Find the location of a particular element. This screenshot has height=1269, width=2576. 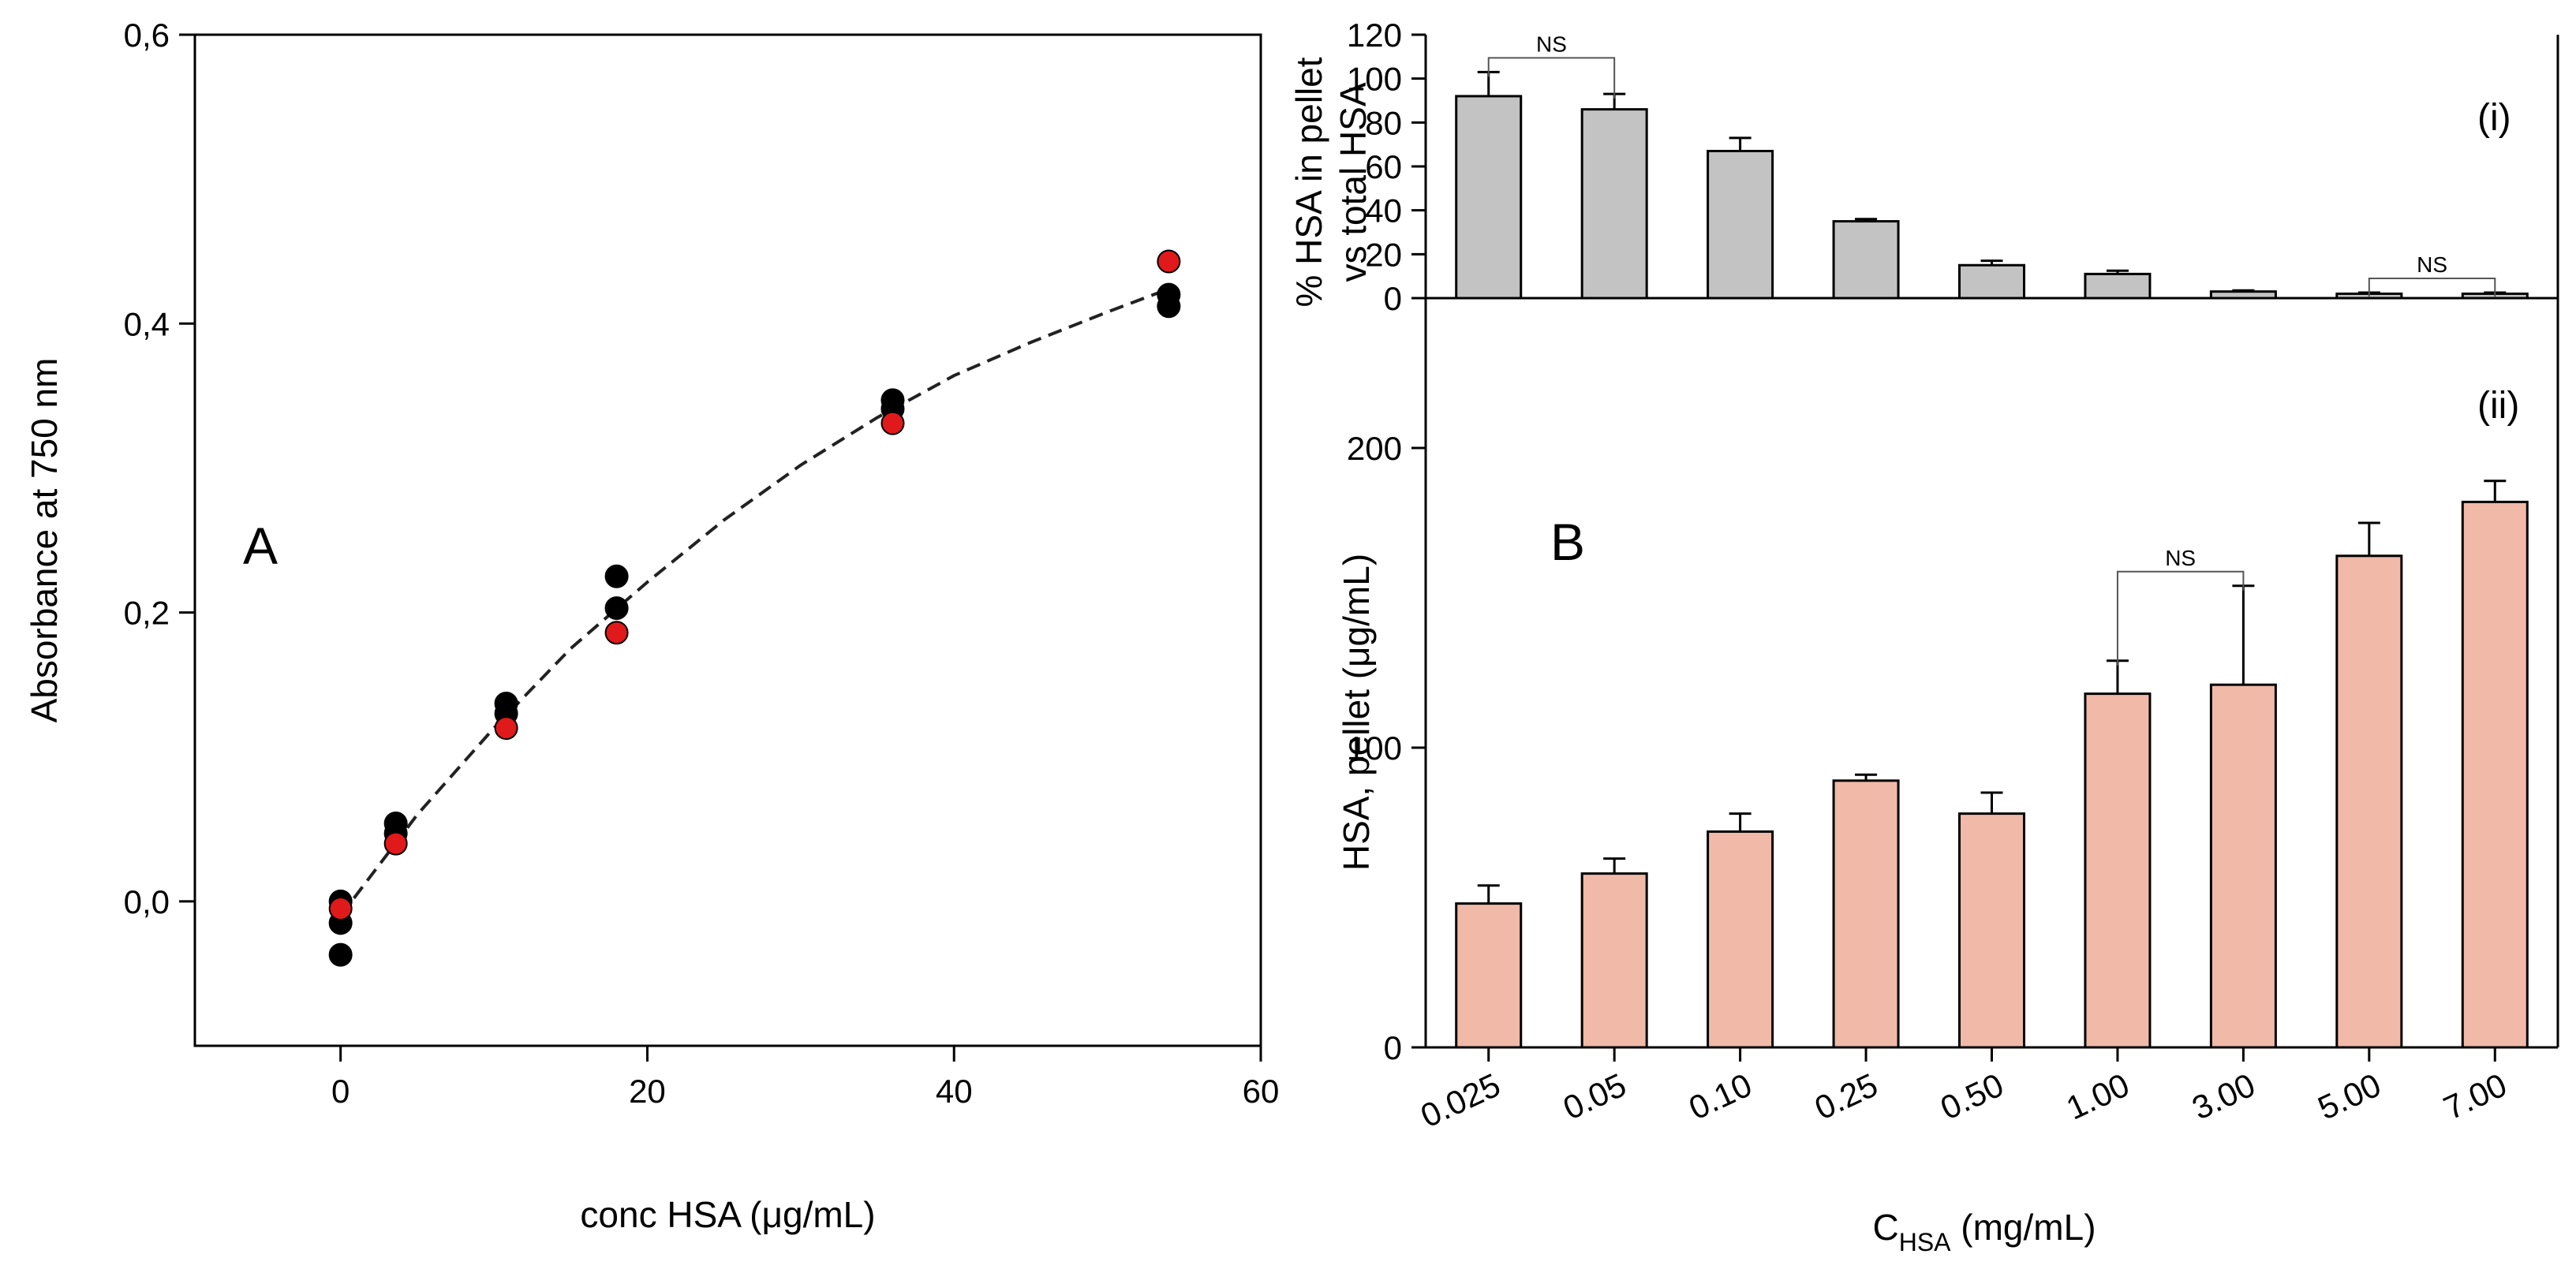

b-i-y-axis-label-line: vs total HSA is located at coordinates (1353, 182).